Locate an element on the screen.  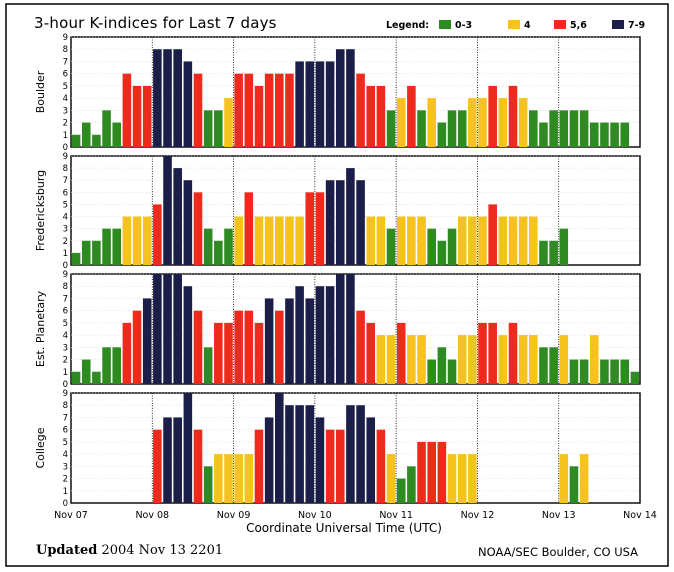
x-tick-label: Nov 13 is located at coordinates (559, 515).